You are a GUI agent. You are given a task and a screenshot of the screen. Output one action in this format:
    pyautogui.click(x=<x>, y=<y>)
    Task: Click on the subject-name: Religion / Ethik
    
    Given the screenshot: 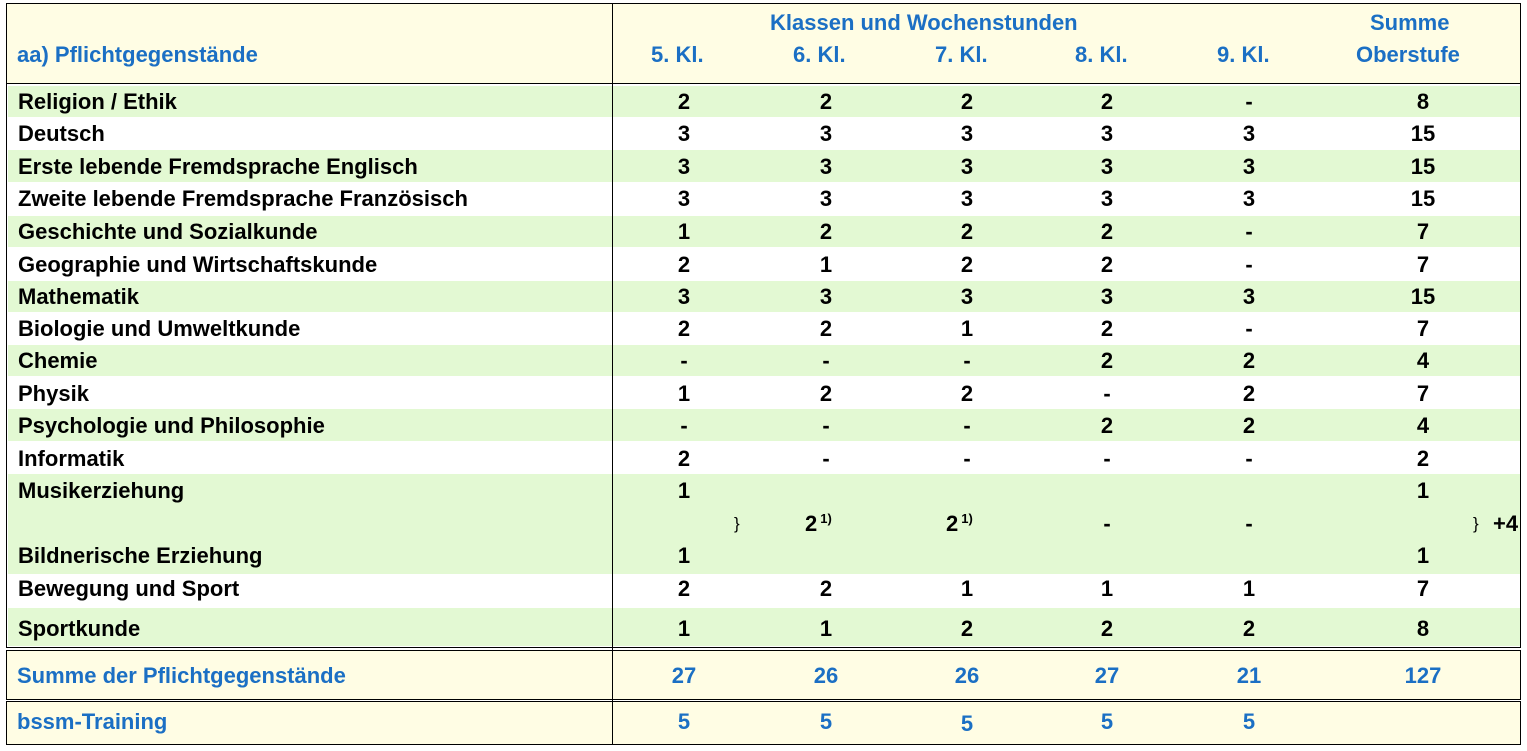 What is the action you would take?
    pyautogui.click(x=97, y=101)
    